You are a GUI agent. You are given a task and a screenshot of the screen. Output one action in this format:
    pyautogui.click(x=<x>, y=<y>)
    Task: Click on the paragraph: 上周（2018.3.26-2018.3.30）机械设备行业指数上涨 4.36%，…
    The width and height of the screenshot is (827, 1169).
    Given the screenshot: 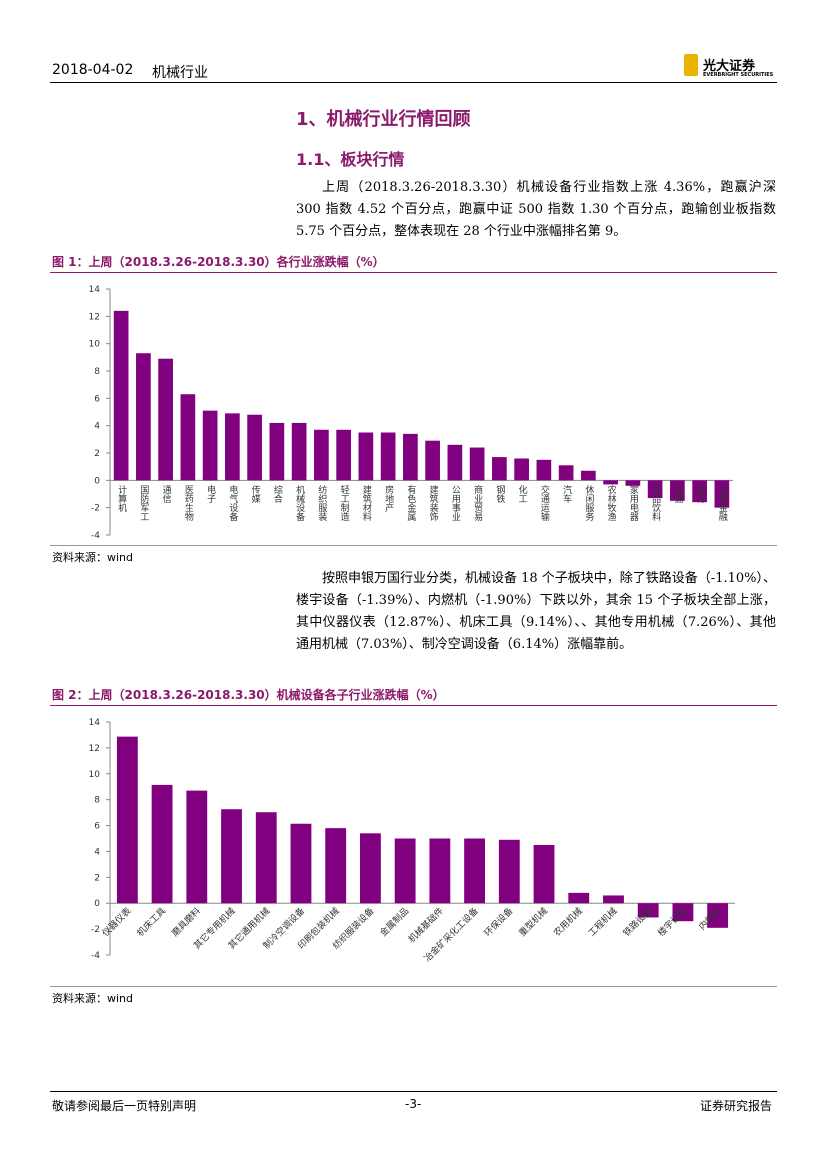 What is the action you would take?
    pyautogui.click(x=536, y=209)
    